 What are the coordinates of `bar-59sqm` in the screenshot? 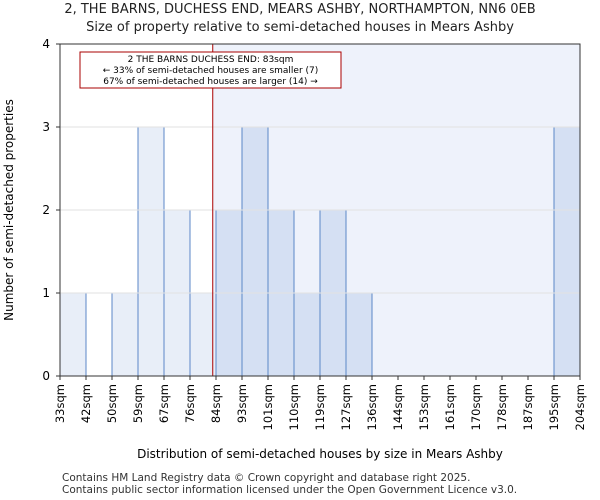 It's located at (151, 251).